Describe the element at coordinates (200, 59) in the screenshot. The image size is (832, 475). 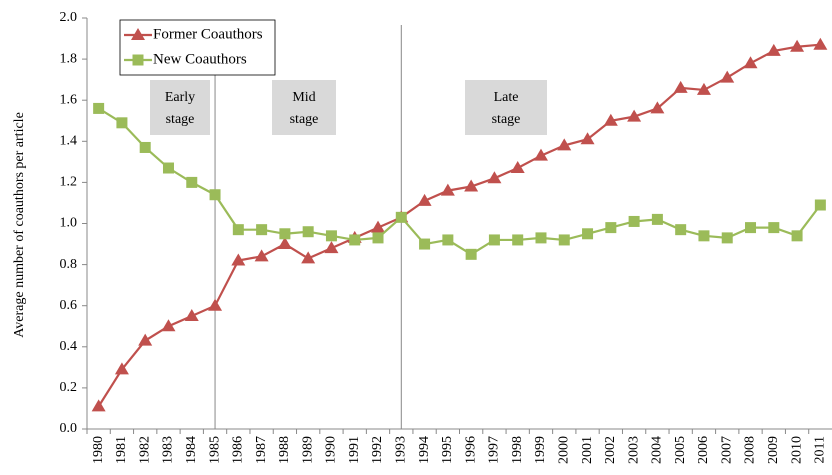
I see `legend-label: New Coauthors` at that location.